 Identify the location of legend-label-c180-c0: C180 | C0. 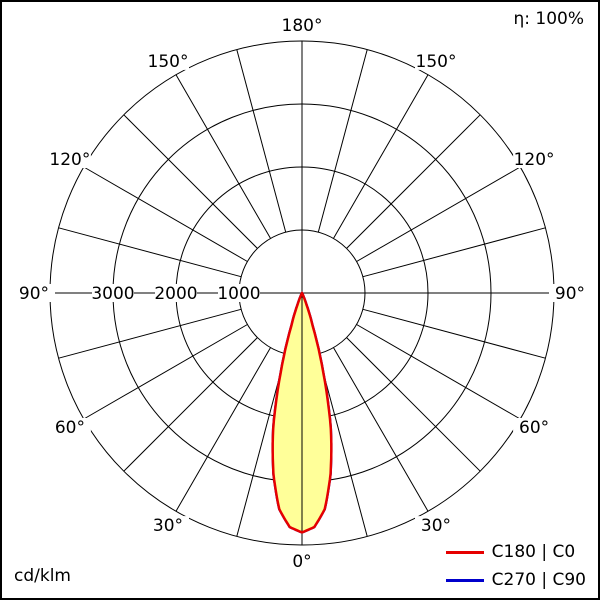
(533, 552).